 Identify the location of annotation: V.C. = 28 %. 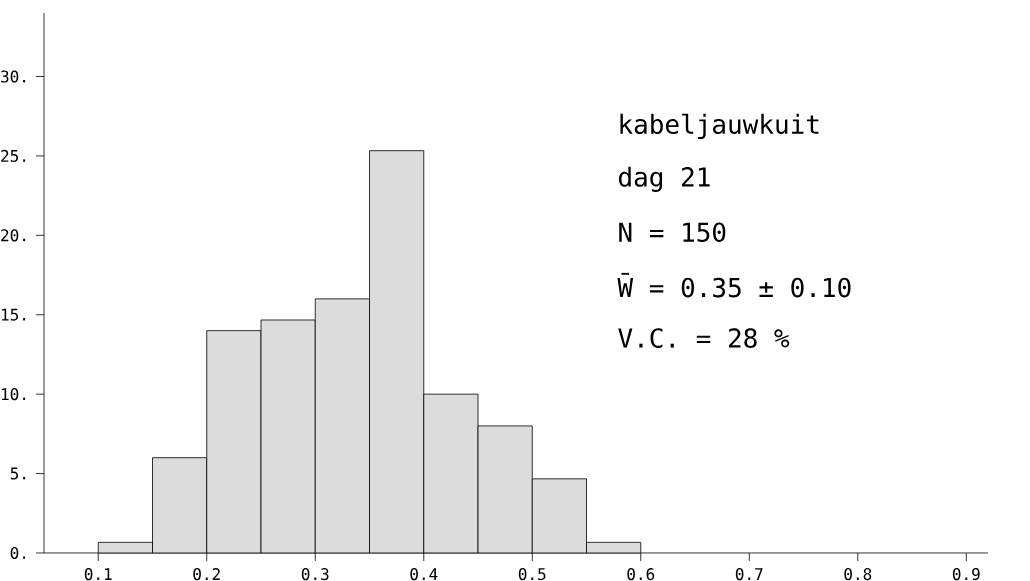
(704, 338).